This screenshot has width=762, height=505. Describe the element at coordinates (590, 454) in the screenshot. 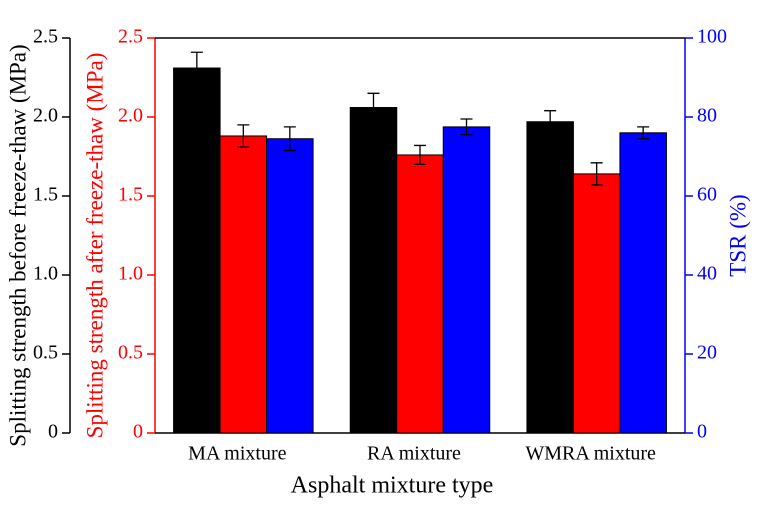

I see `x-tick-label: WMRA mixture` at that location.